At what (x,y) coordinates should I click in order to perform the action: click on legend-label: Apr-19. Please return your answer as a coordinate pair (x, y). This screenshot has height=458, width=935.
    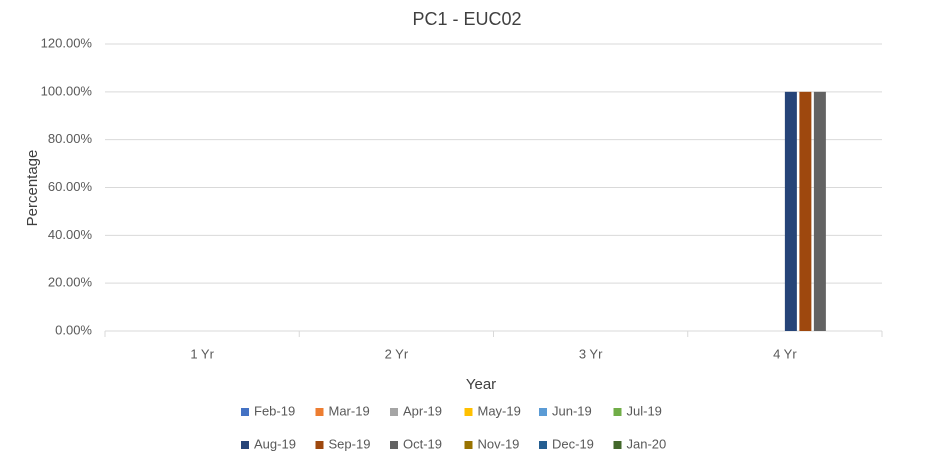
    Looking at the image, I should click on (422, 410).